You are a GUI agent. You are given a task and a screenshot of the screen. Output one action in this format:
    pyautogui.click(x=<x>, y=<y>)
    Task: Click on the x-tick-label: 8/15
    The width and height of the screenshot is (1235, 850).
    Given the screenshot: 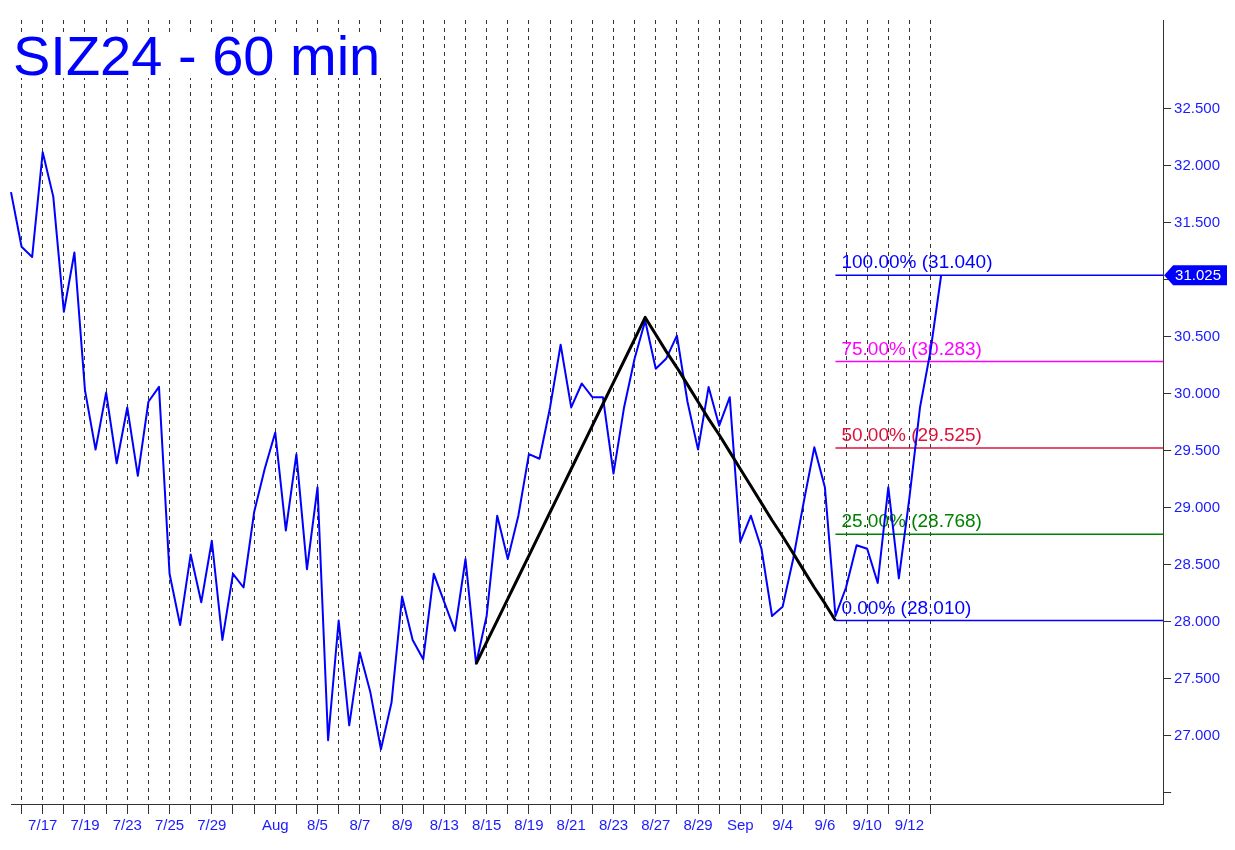 What is the action you would take?
    pyautogui.click(x=487, y=825)
    